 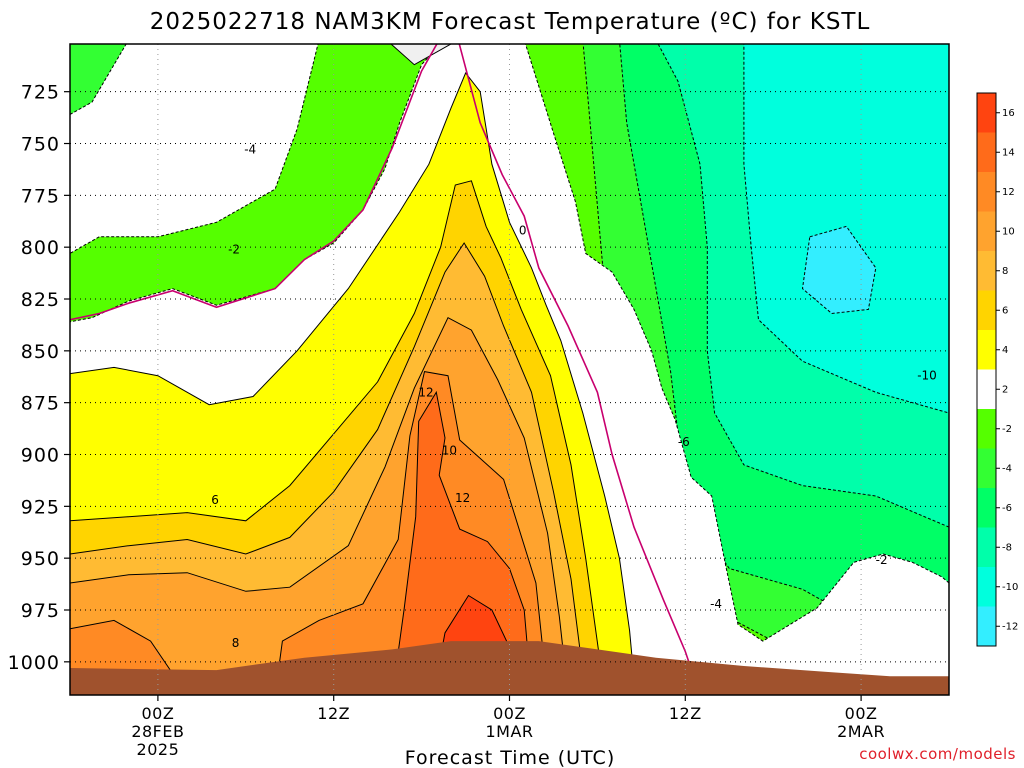 I want to click on colorbar-label: 10, so click(x=1008, y=231).